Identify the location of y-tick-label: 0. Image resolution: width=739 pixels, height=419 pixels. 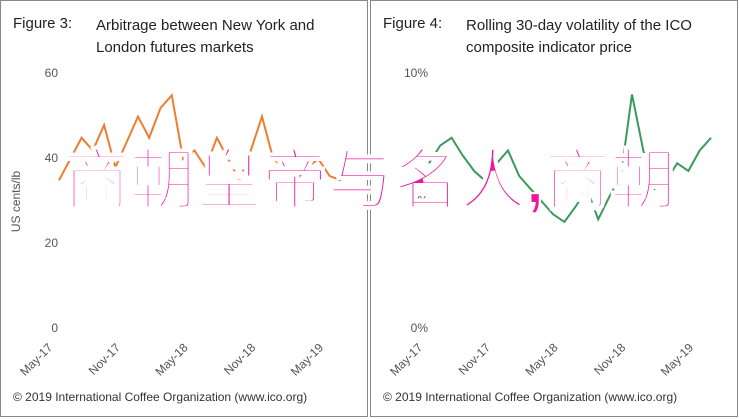
(54, 328).